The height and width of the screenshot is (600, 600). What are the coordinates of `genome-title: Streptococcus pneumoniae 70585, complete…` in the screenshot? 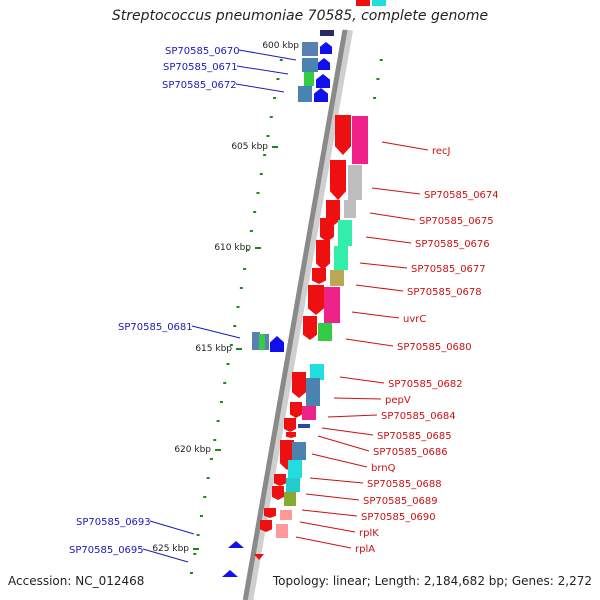 It's located at (300, 16).